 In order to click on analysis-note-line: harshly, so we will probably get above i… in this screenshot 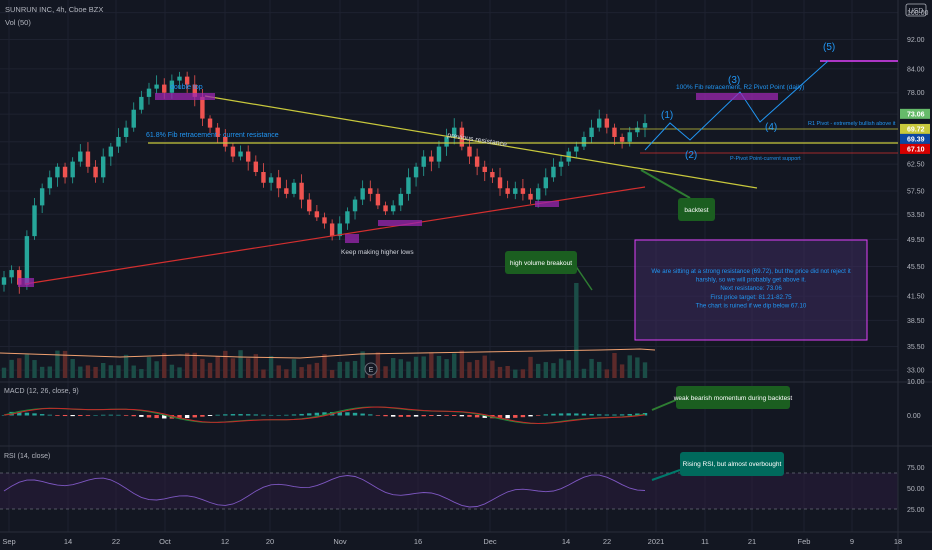, I will do `click(751, 280)`.